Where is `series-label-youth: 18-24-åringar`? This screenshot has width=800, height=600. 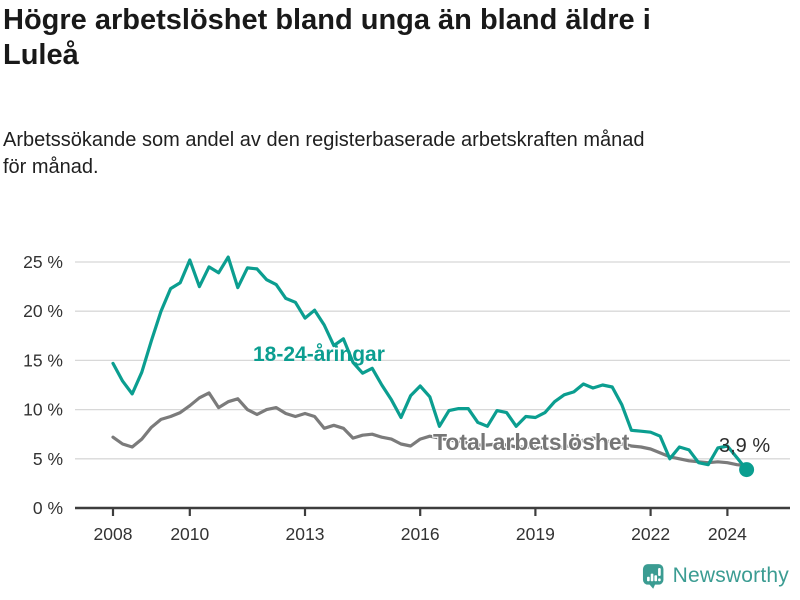
series-label-youth: 18-24-åringar is located at coordinates (319, 354).